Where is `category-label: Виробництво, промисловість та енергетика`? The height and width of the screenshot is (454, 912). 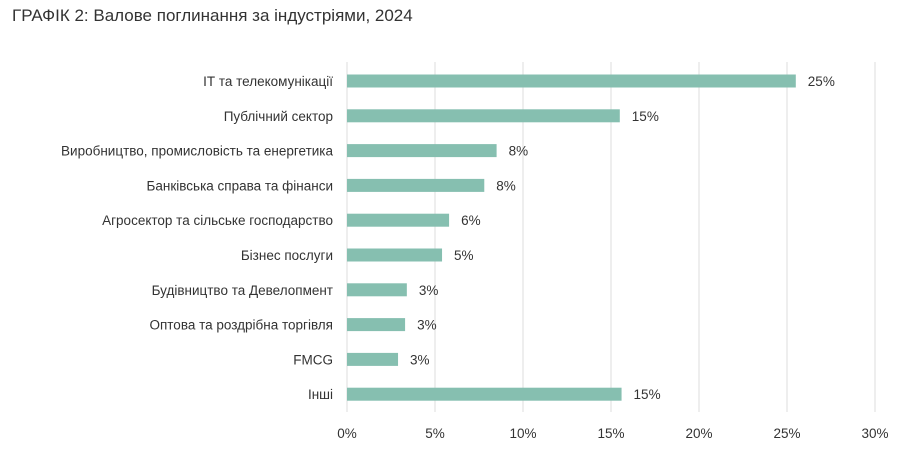 category-label: Виробництво, промисловість та енергетика is located at coordinates (197, 151).